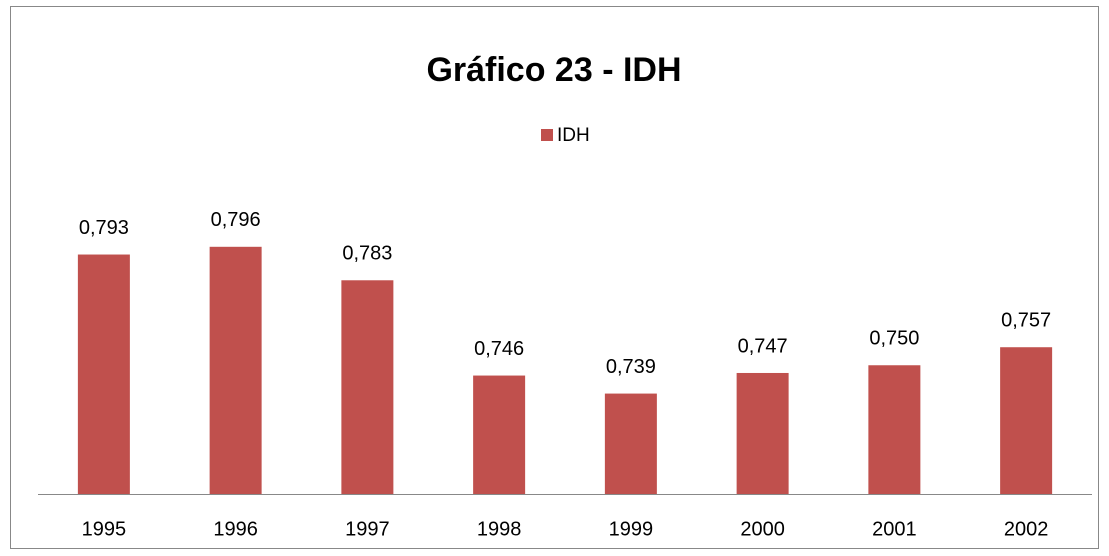 The width and height of the screenshot is (1109, 556). What do you see at coordinates (104, 529) in the screenshot?
I see `x-tick-label: 1995` at bounding box center [104, 529].